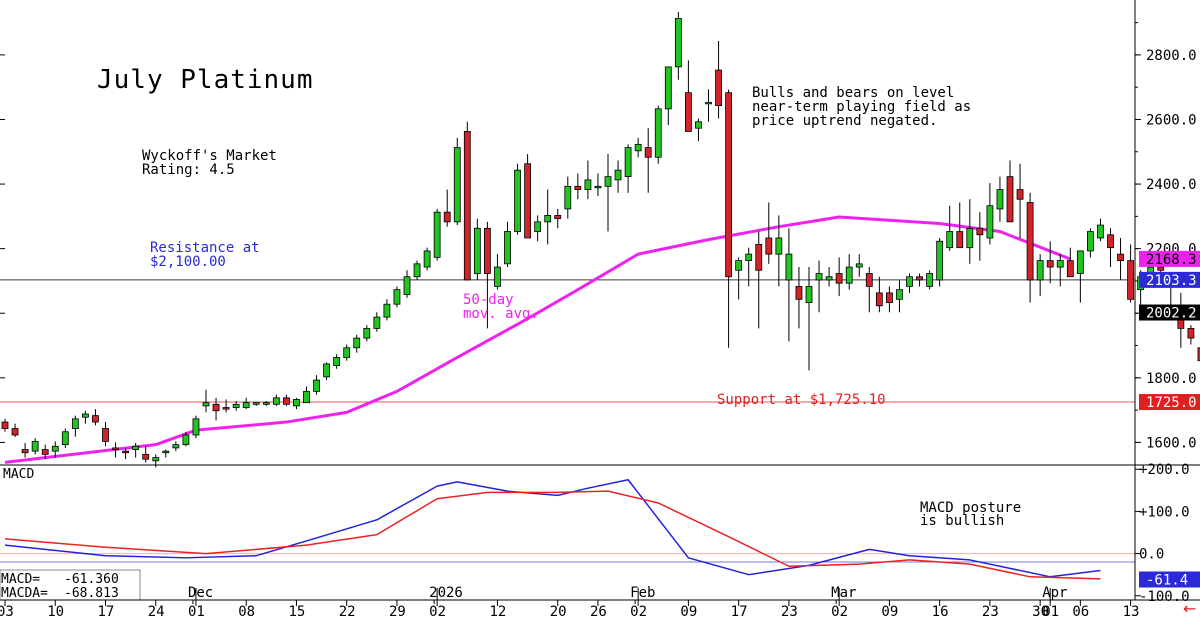 The width and height of the screenshot is (1200, 620). I want to click on x-tick-label: 26, so click(598, 612).